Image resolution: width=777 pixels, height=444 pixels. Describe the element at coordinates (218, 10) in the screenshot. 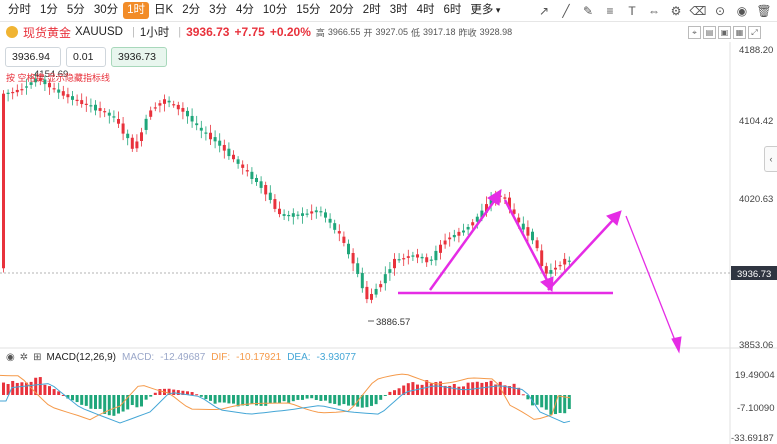

I see `timeframe-7: 3分` at that location.